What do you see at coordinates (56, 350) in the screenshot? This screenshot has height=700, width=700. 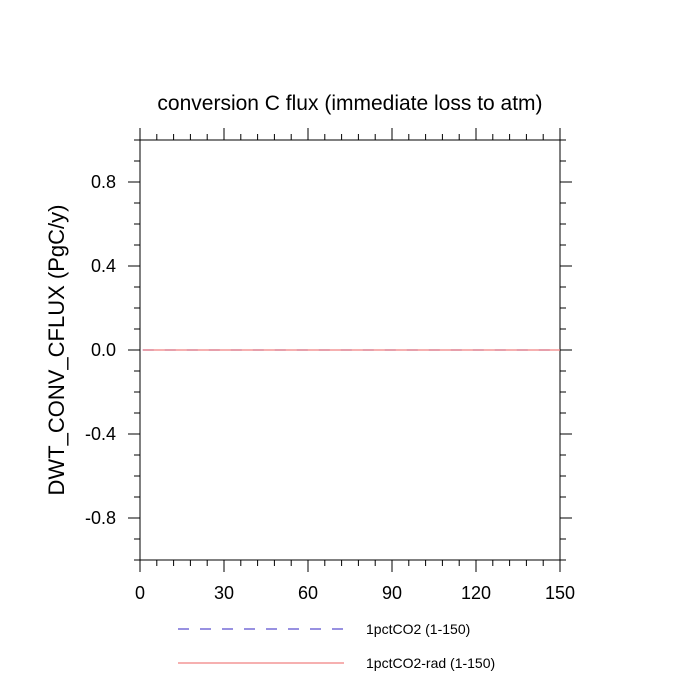 I see `y-axis-label: DWT_CONV_CFLUX (PgC/y)` at bounding box center [56, 350].